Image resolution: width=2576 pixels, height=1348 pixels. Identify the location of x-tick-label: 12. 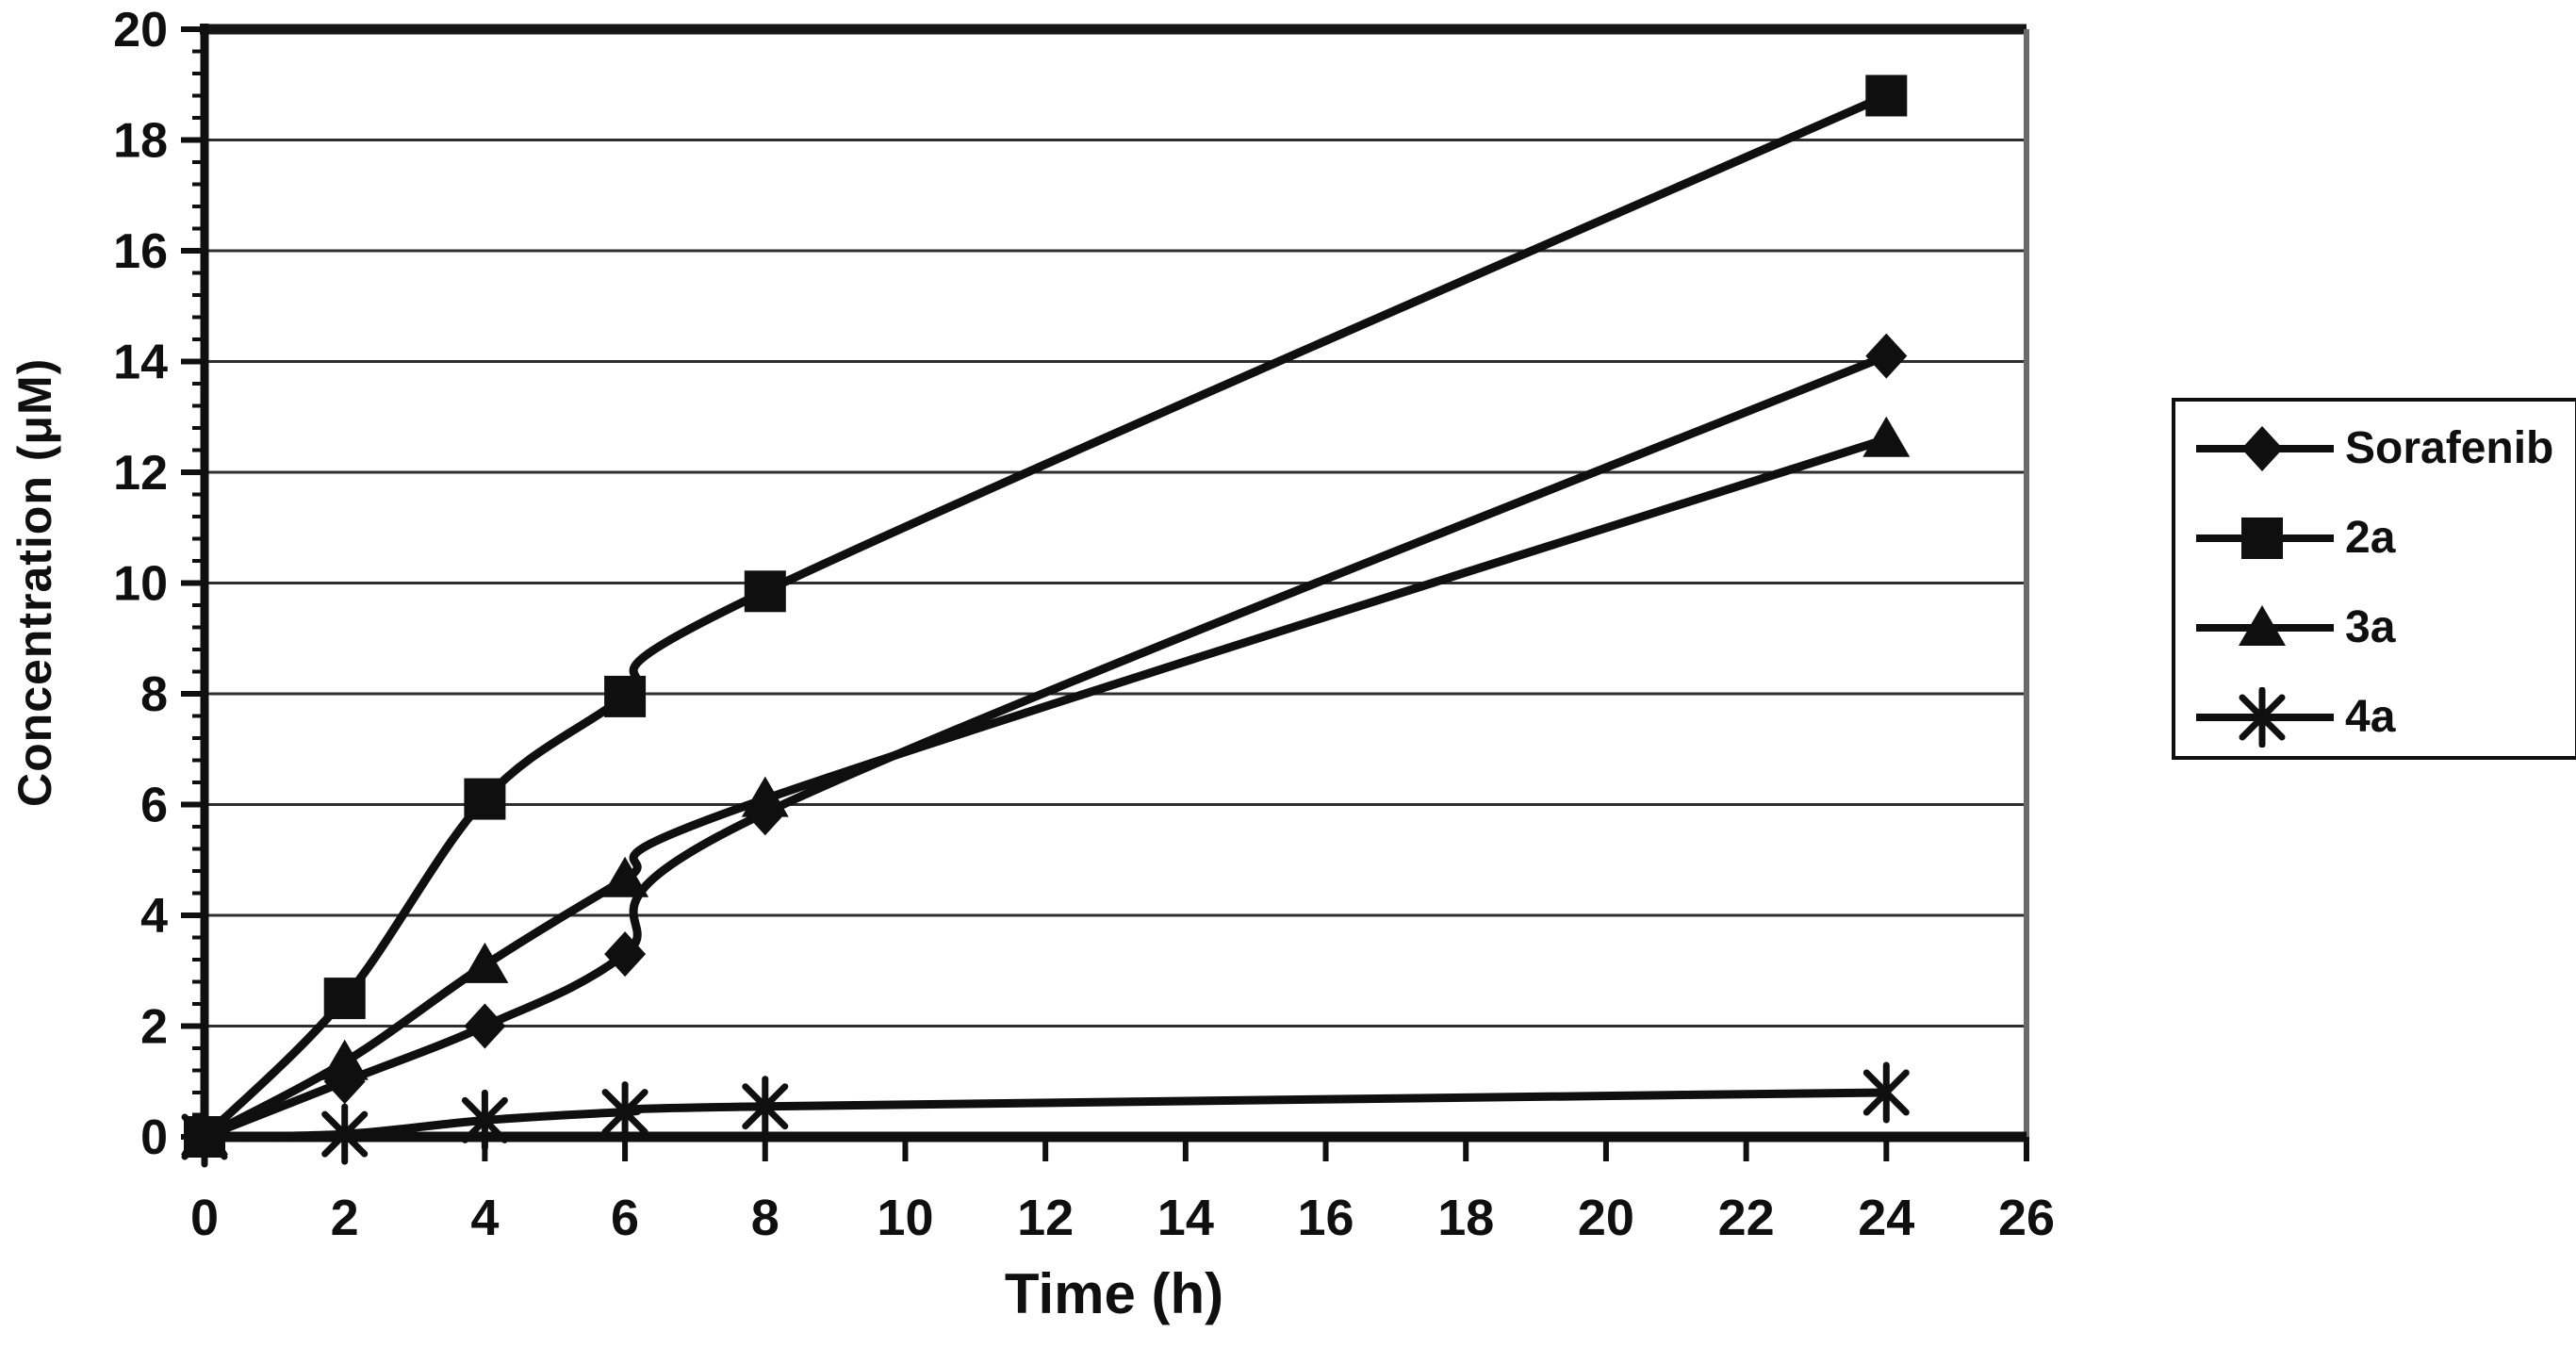
(1045, 1218).